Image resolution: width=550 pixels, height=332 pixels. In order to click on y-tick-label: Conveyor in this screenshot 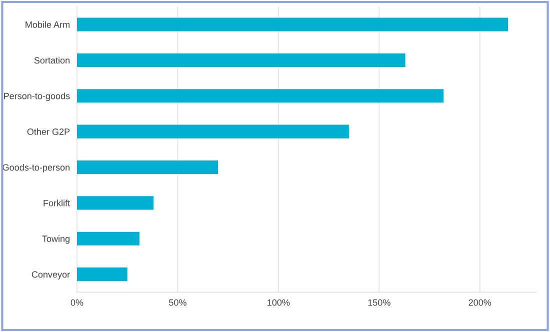, I will do `click(51, 275)`.